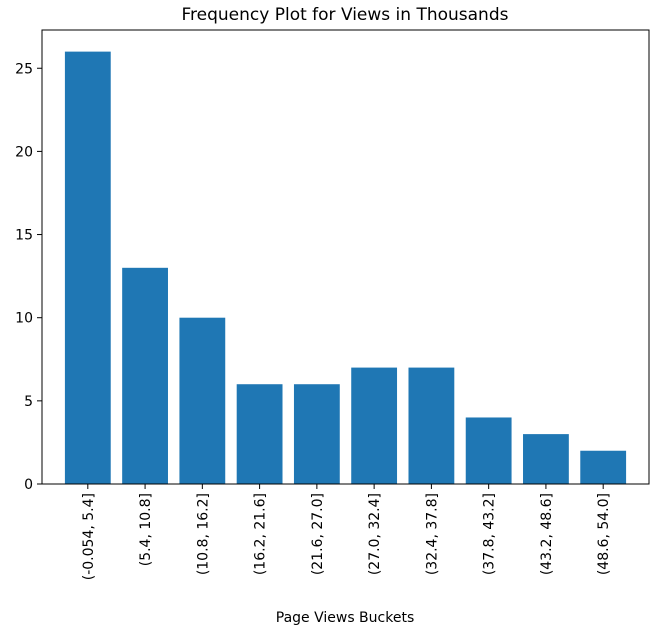 This screenshot has height=633, width=656. What do you see at coordinates (89, 536) in the screenshot?
I see `x-tick-label: (-0.054, 5.4]` at bounding box center [89, 536].